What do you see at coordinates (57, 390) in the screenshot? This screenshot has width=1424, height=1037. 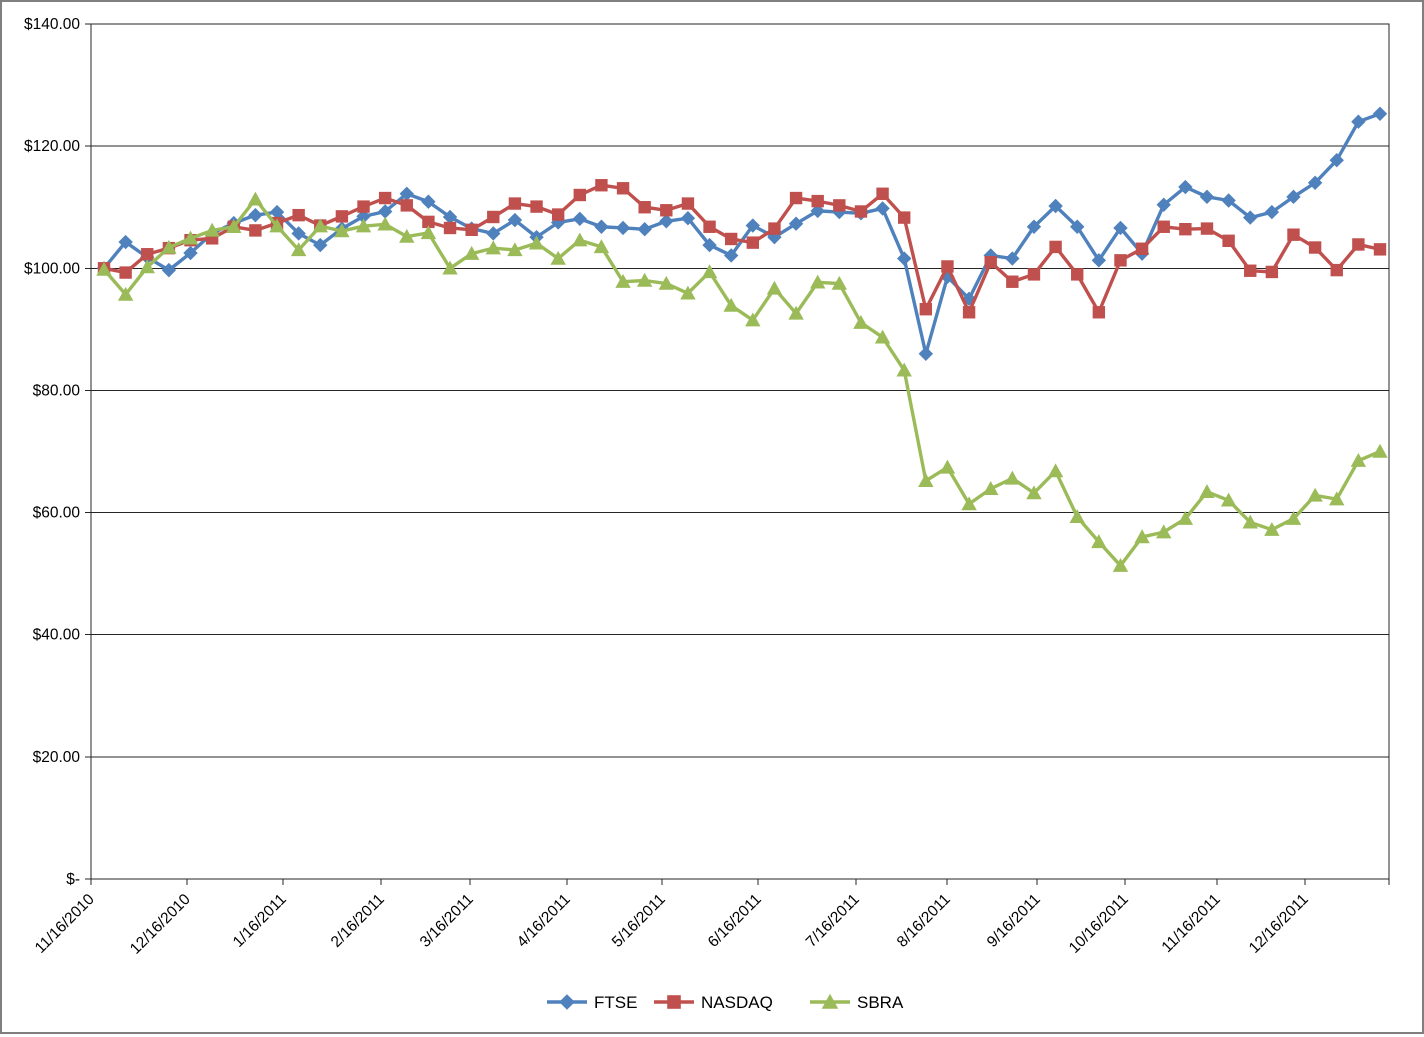 I see `y-axis-label: $80.00` at bounding box center [57, 390].